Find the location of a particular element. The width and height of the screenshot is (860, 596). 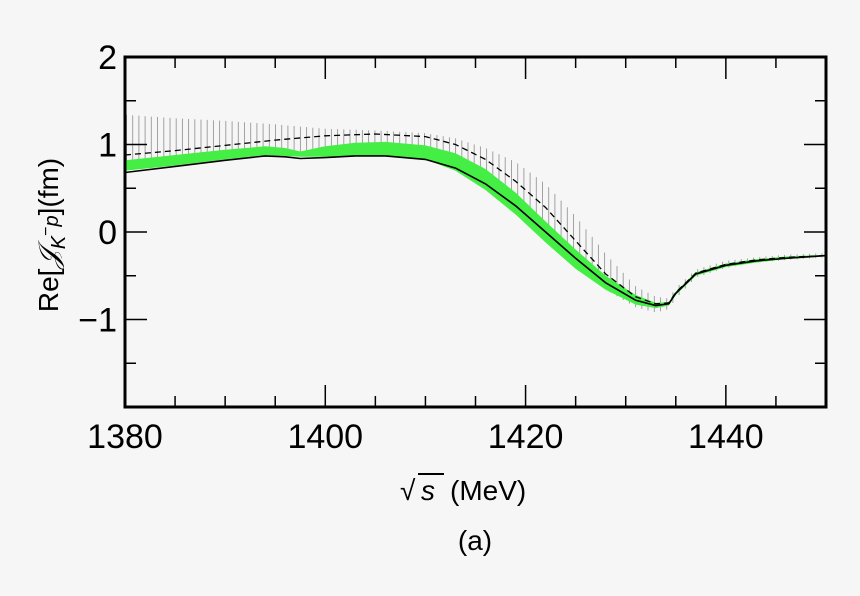

x-tick-label: 1440 is located at coordinates (726, 437).